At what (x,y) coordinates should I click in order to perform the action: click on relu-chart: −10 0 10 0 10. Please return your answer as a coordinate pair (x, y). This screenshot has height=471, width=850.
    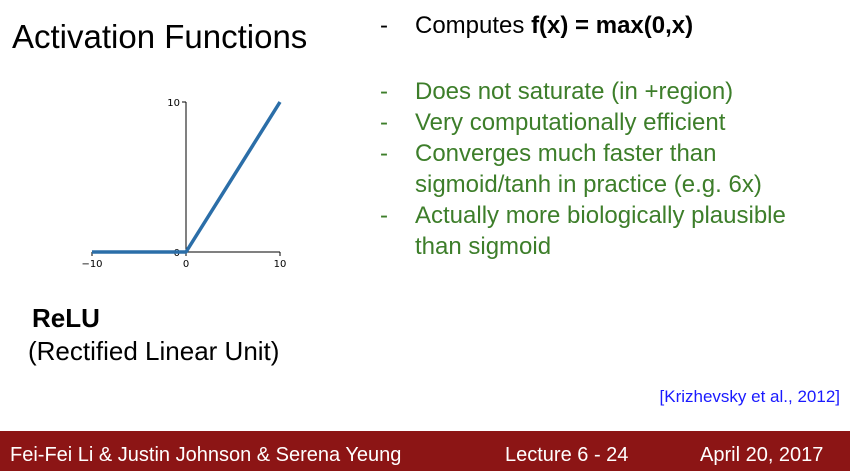
    Looking at the image, I should click on (180, 185).